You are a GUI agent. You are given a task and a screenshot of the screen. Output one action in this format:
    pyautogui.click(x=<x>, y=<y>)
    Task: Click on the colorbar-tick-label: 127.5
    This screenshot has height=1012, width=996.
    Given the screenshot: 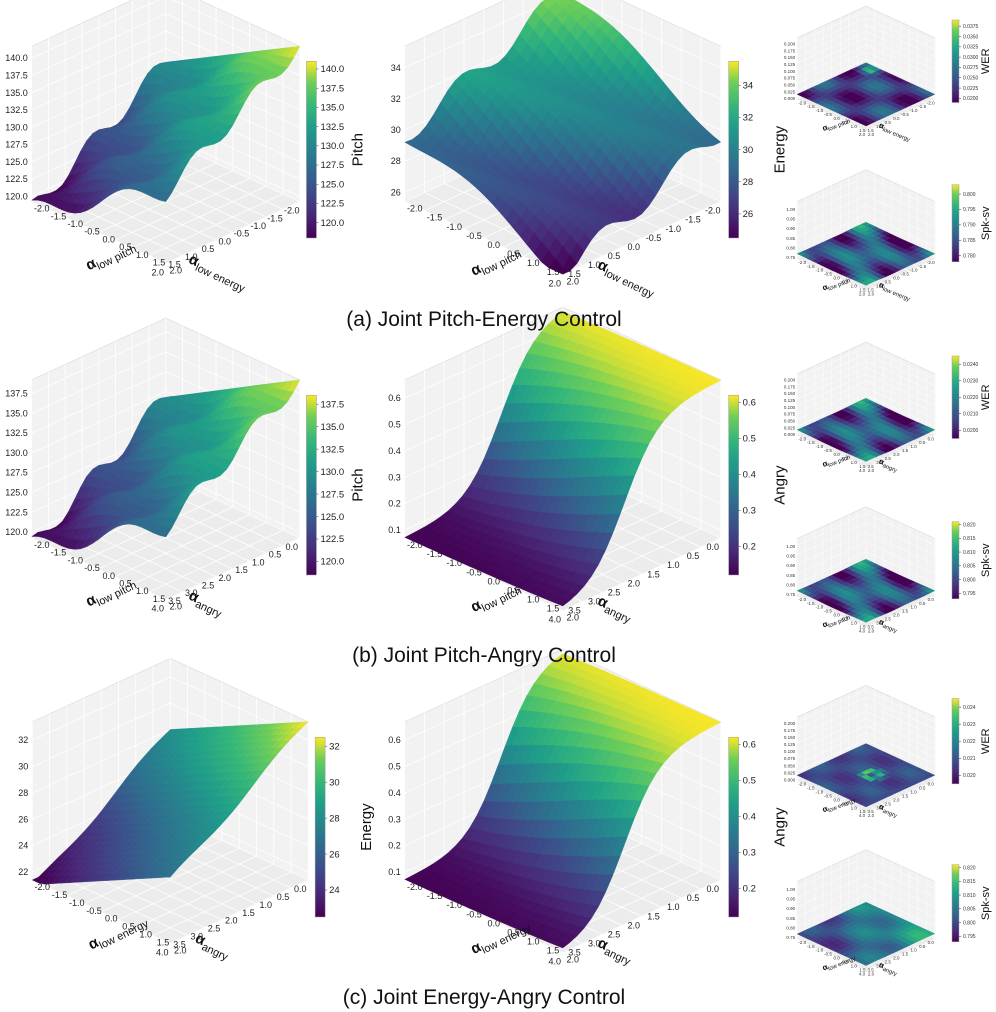 What is the action you would take?
    pyautogui.click(x=332, y=494)
    